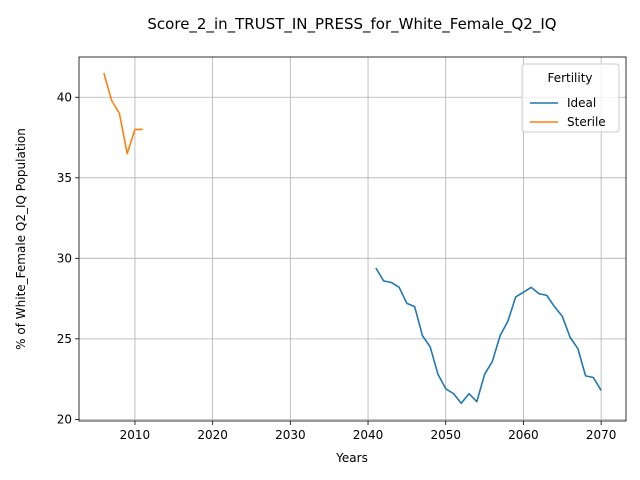 The width and height of the screenshot is (640, 480). What do you see at coordinates (445, 435) in the screenshot?
I see `x-tick-label: 2050` at bounding box center [445, 435].